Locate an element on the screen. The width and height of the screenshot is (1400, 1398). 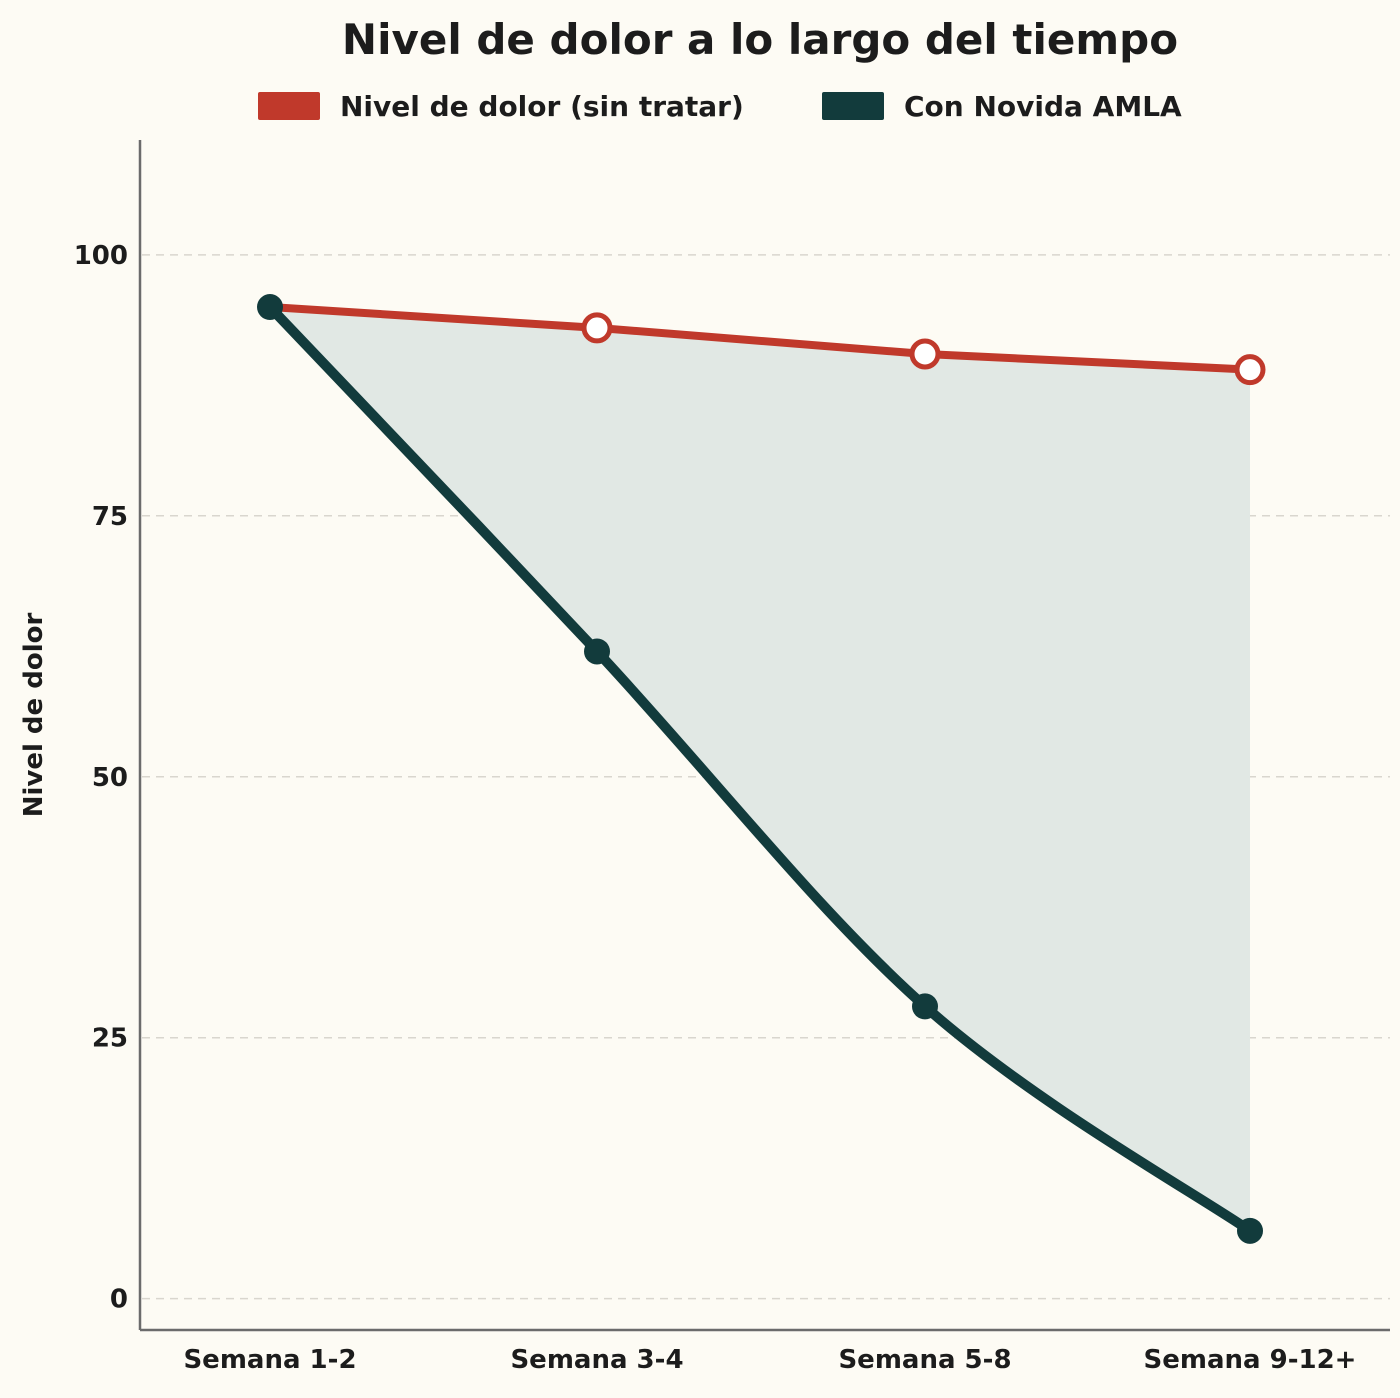
y-tick-label-0: 0 is located at coordinates (119, 1300).